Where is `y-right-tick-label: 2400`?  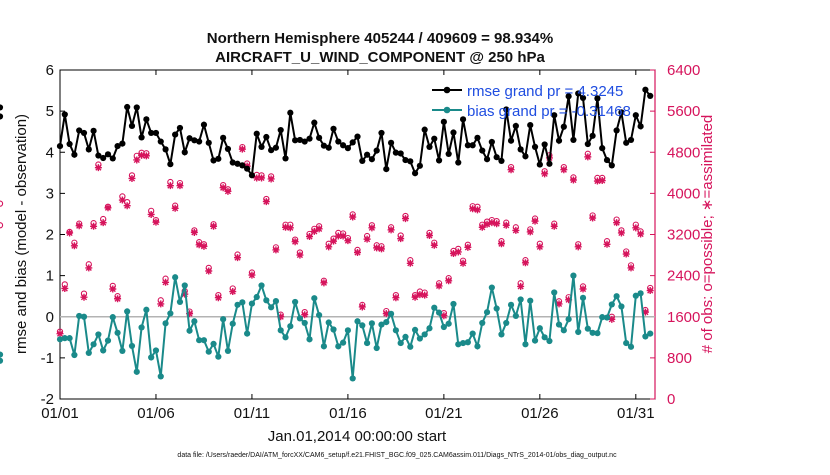
y-right-tick-label: 2400 is located at coordinates (683, 276).